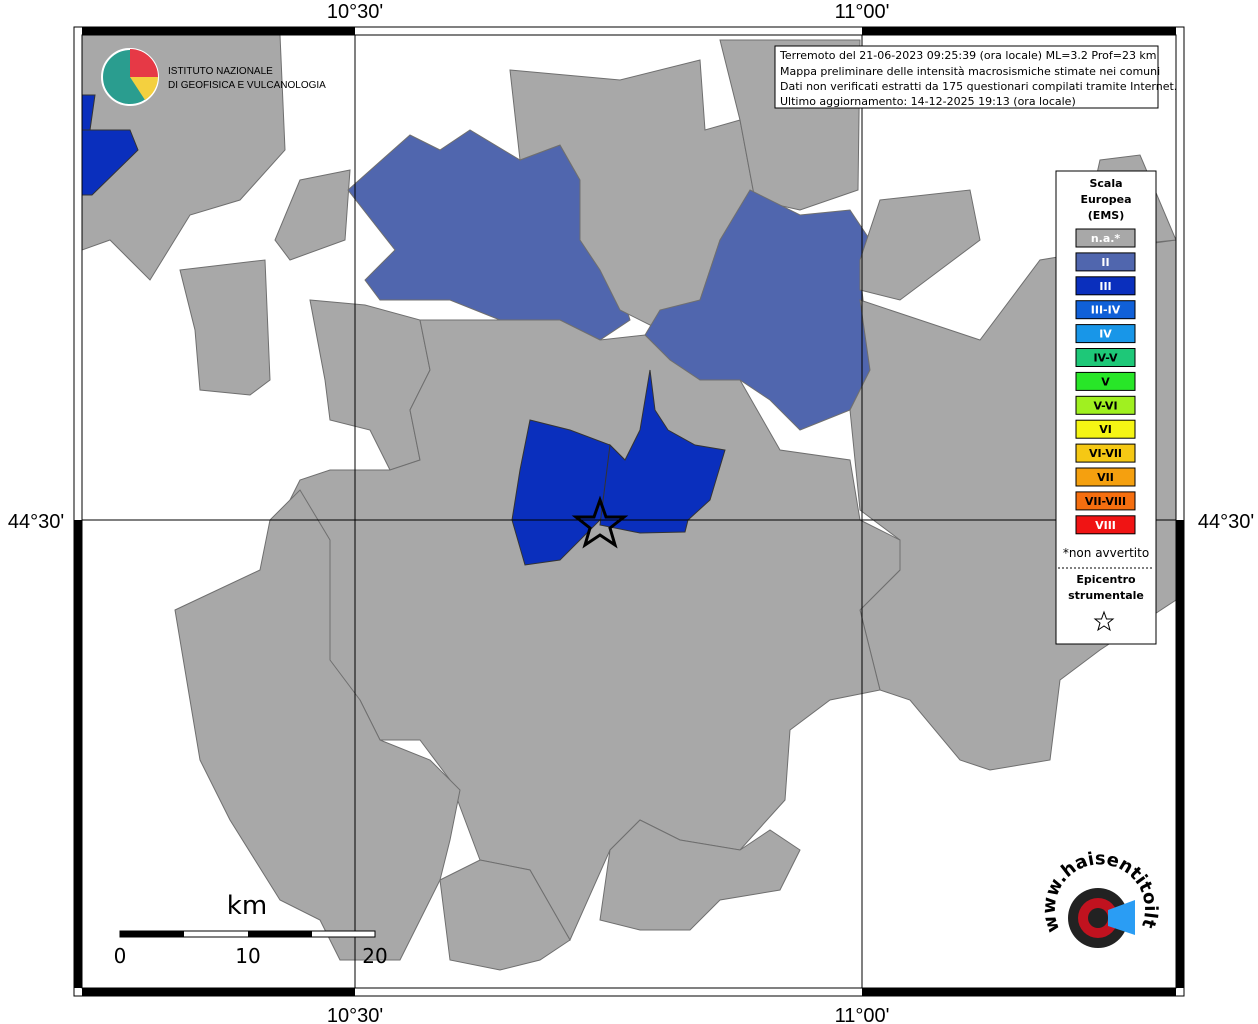  Describe the element at coordinates (1106, 579) in the screenshot. I see `legend-epicenter: Epicentro` at that location.